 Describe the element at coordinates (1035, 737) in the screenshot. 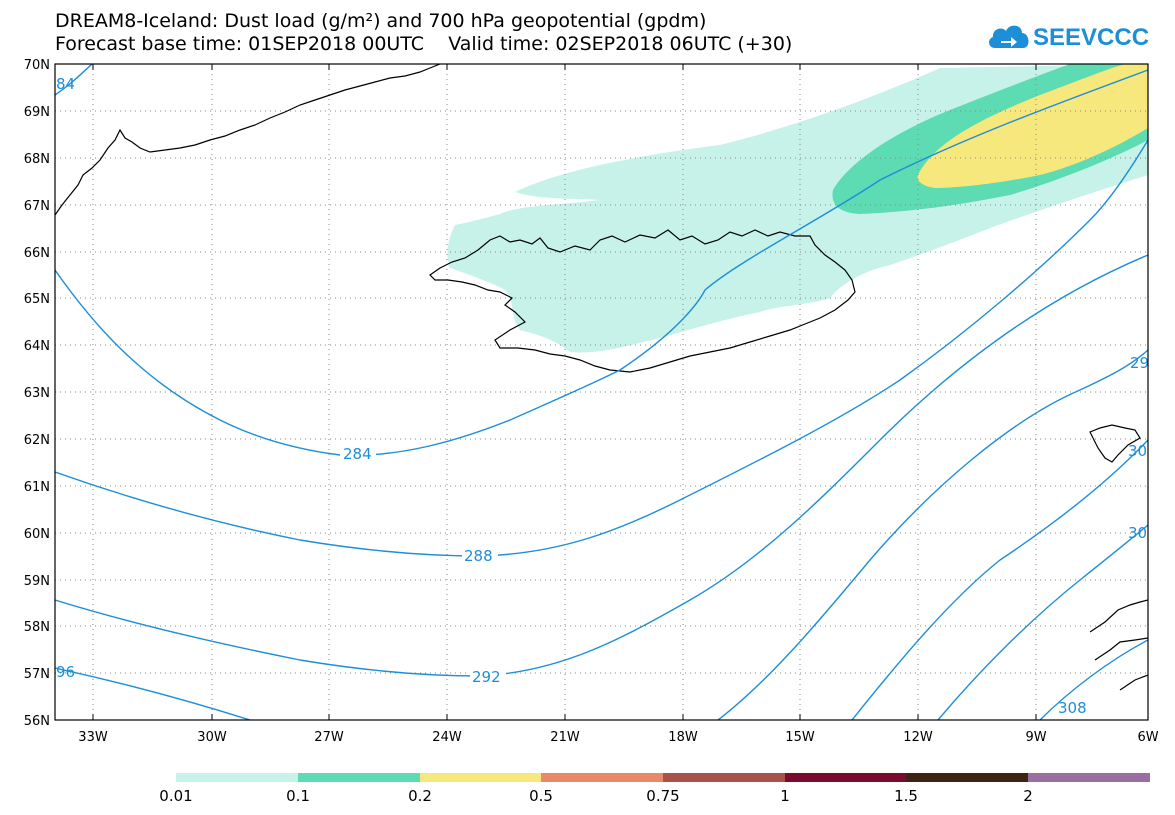

I see `lon-label-9w: 9W` at that location.